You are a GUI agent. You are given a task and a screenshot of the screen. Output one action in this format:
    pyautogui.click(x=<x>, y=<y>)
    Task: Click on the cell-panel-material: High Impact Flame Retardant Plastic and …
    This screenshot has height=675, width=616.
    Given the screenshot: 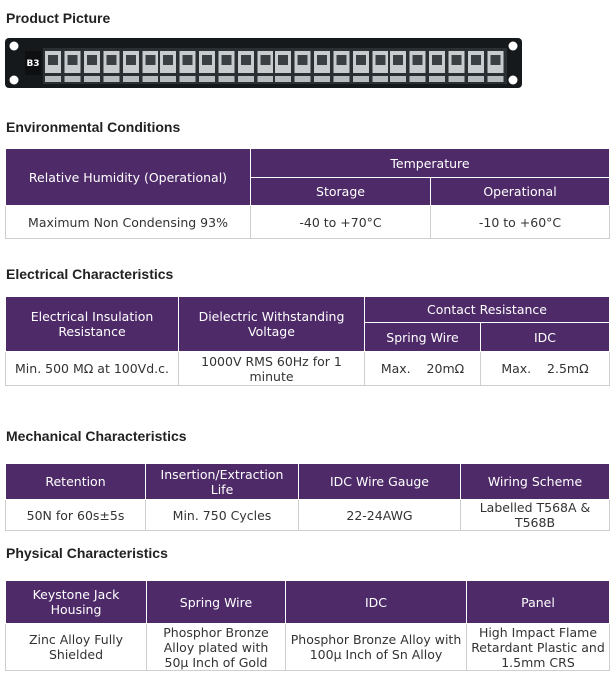 What is the action you would take?
    pyautogui.click(x=538, y=647)
    